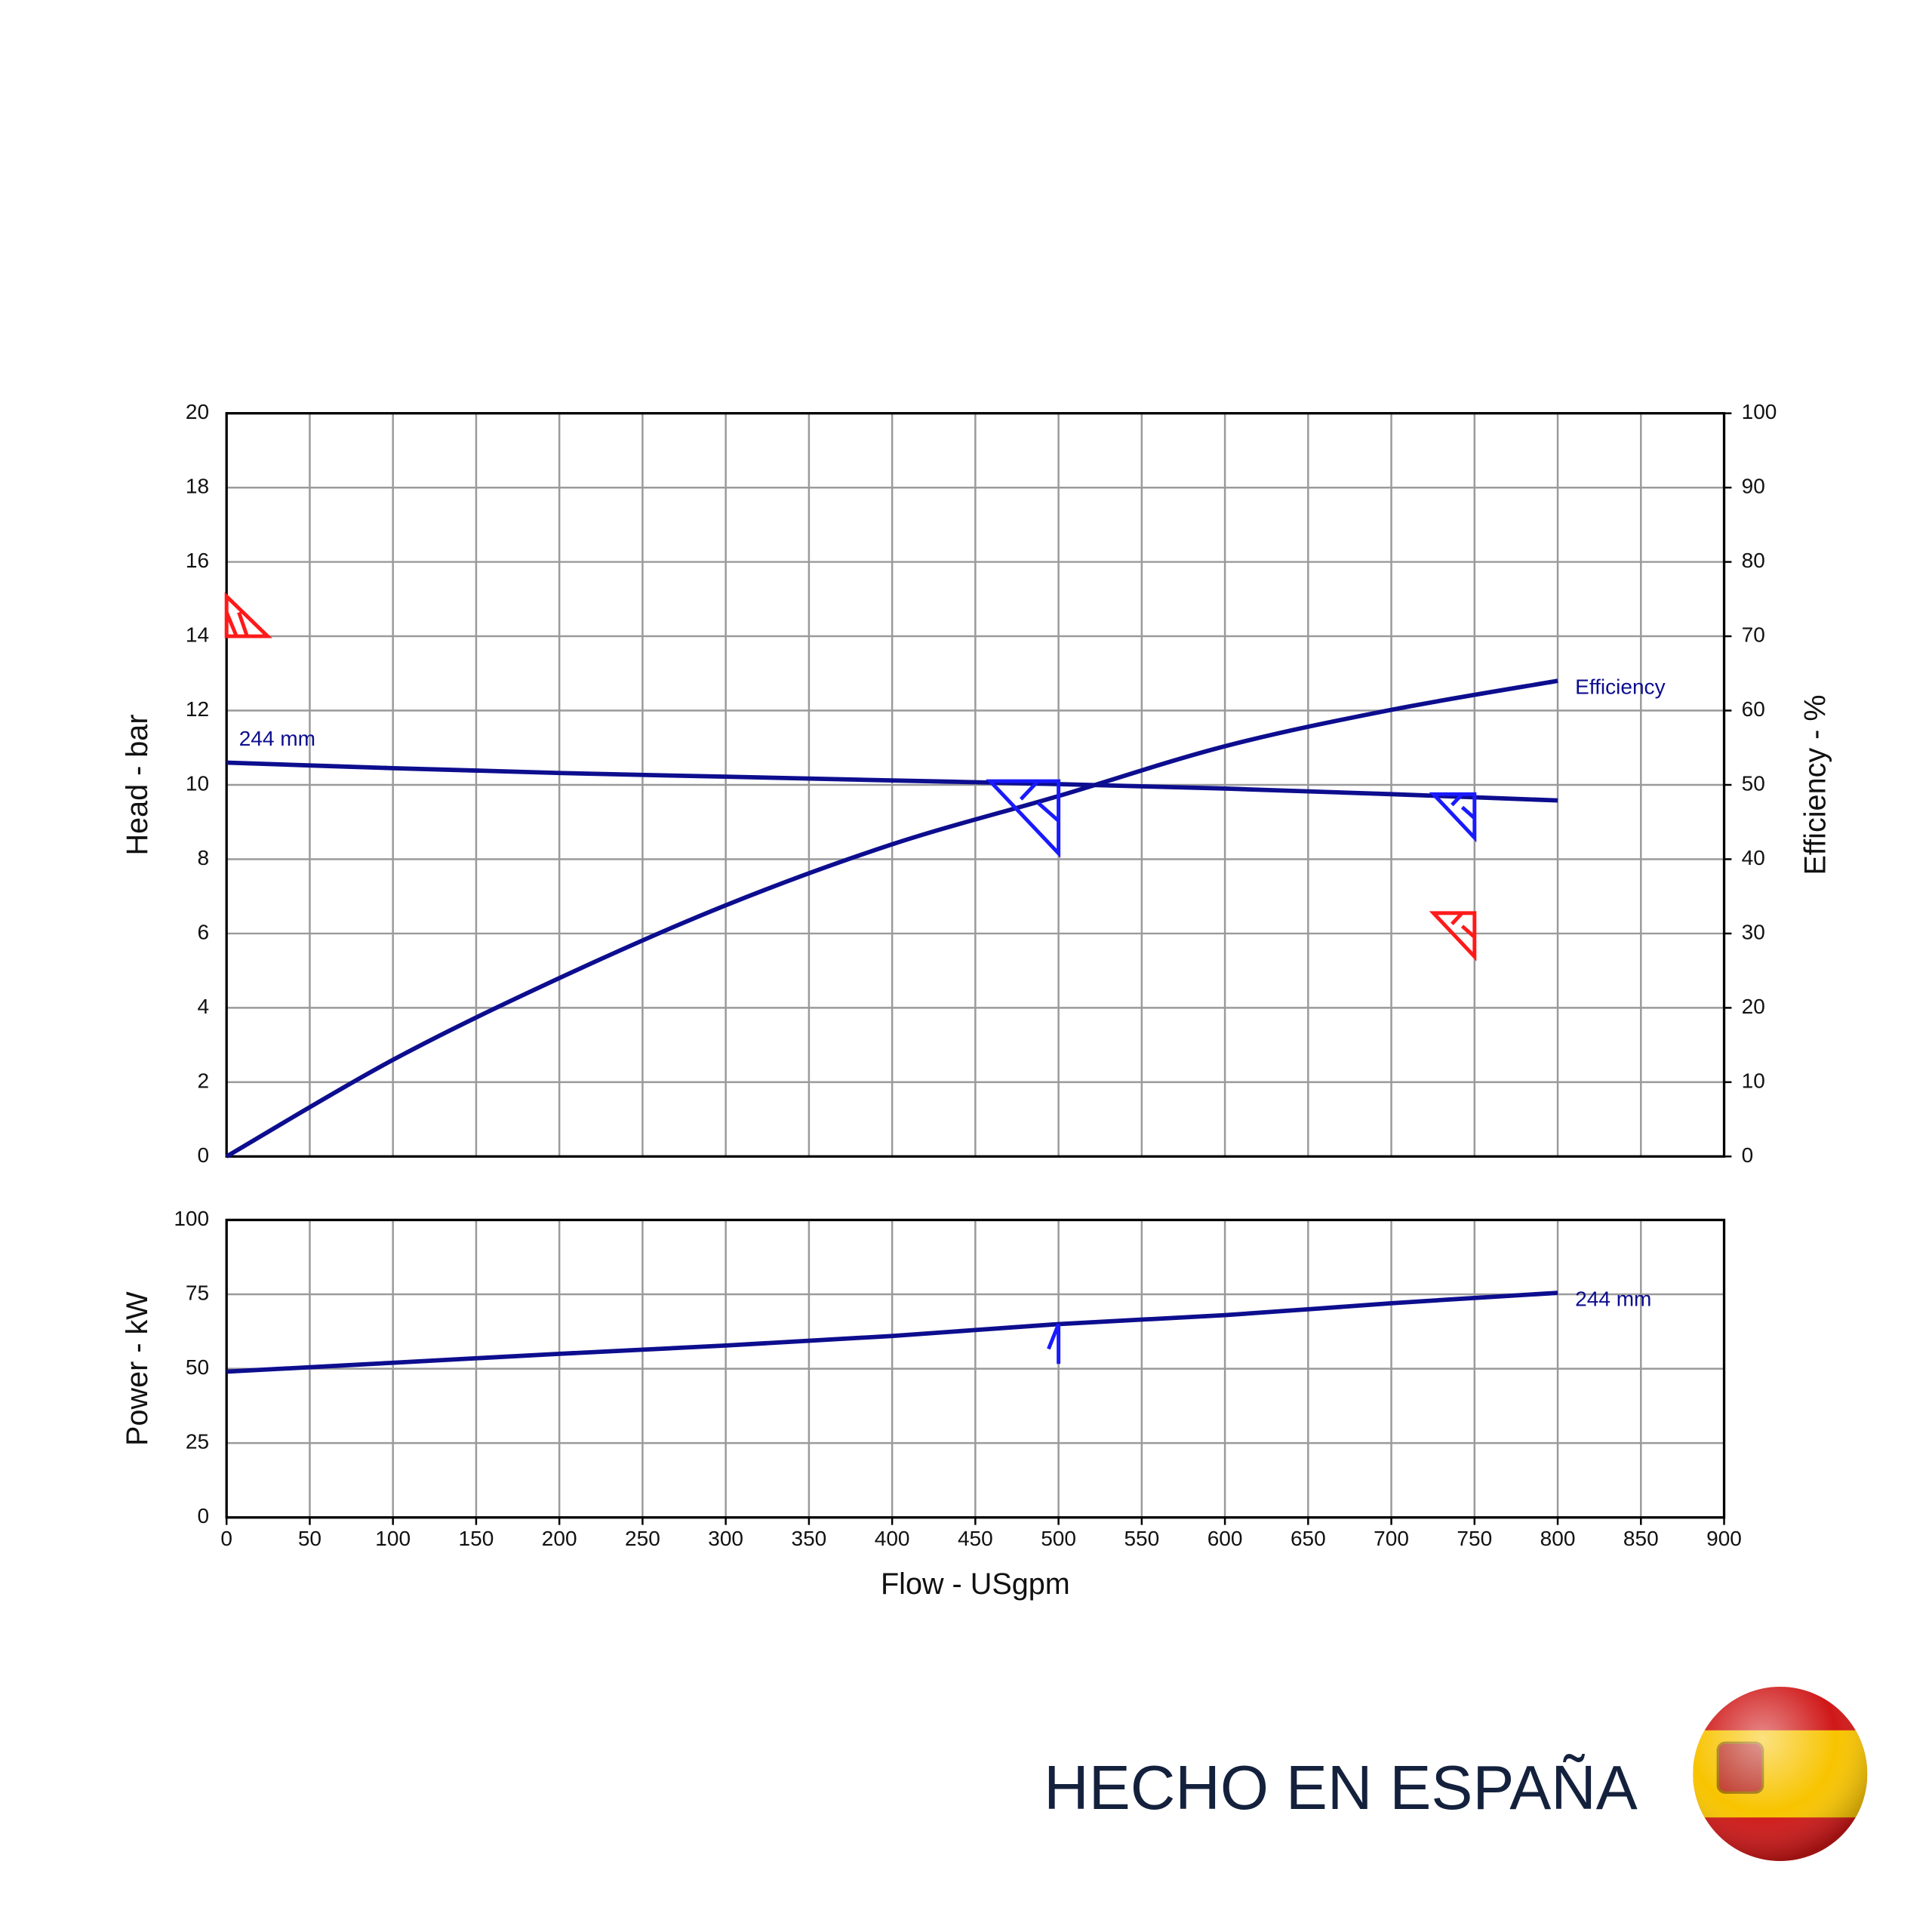 The height and width of the screenshot is (1932, 1932). I want to click on y-tick-label: 14, so click(197, 634).